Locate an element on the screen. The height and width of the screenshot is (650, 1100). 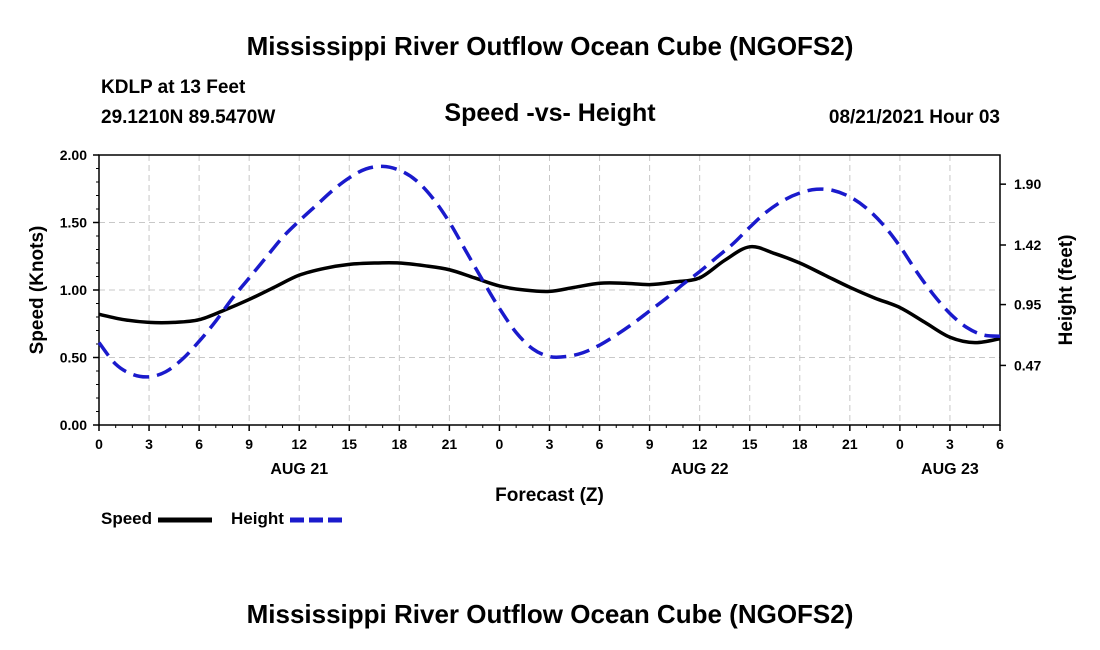
chart-subtitle: Speed -vs- Height is located at coordinates (550, 113).